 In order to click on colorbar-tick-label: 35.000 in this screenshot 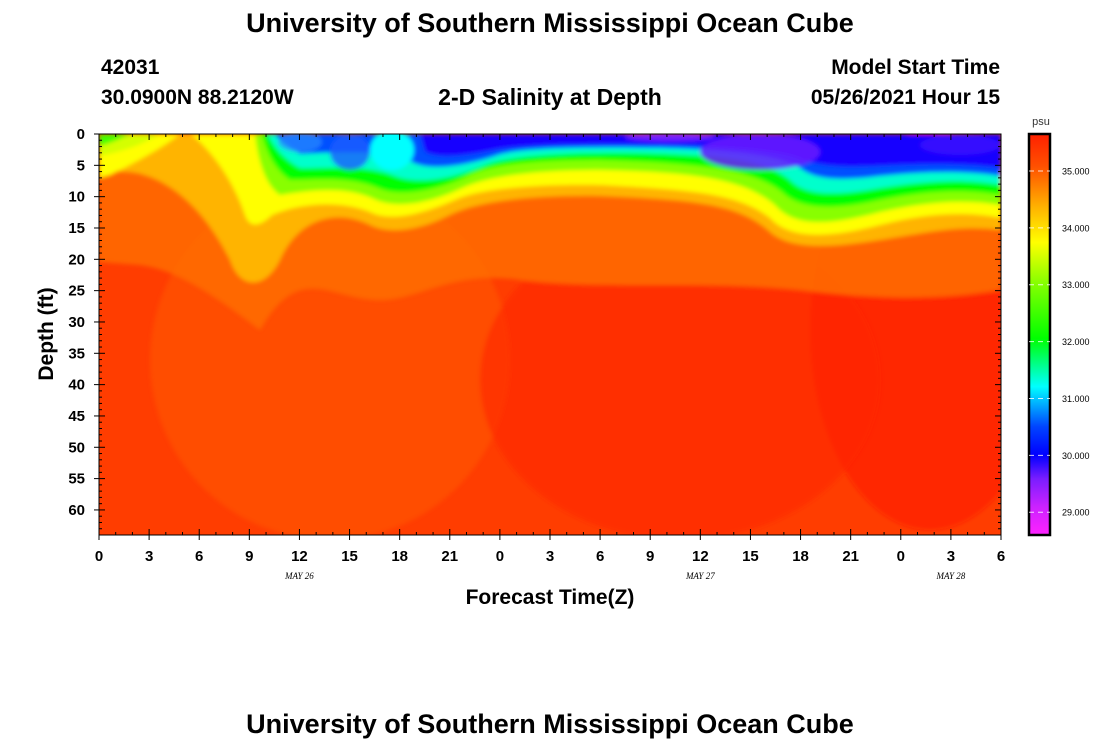, I will do `click(1076, 171)`.